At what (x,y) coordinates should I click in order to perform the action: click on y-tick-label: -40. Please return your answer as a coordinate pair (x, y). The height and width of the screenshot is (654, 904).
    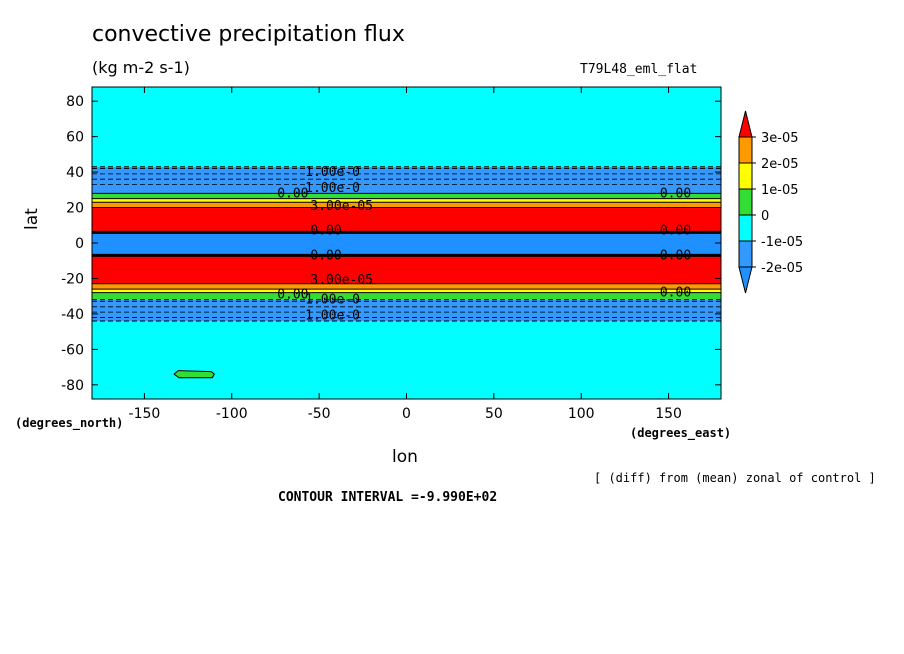
    Looking at the image, I should click on (72, 315).